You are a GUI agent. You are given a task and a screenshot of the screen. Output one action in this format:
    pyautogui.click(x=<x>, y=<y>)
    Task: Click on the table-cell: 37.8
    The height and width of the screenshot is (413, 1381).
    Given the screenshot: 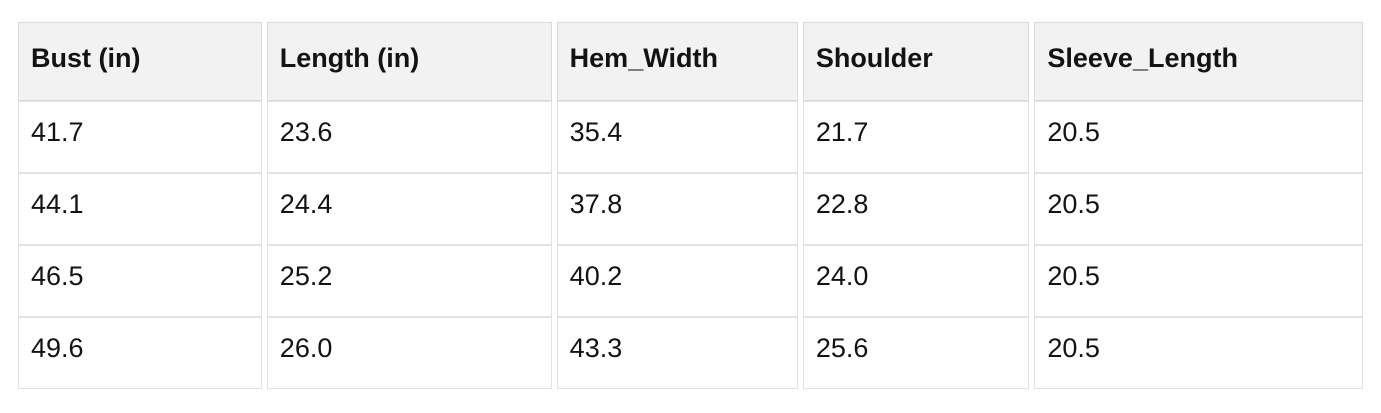 What is the action you would take?
    pyautogui.click(x=677, y=209)
    